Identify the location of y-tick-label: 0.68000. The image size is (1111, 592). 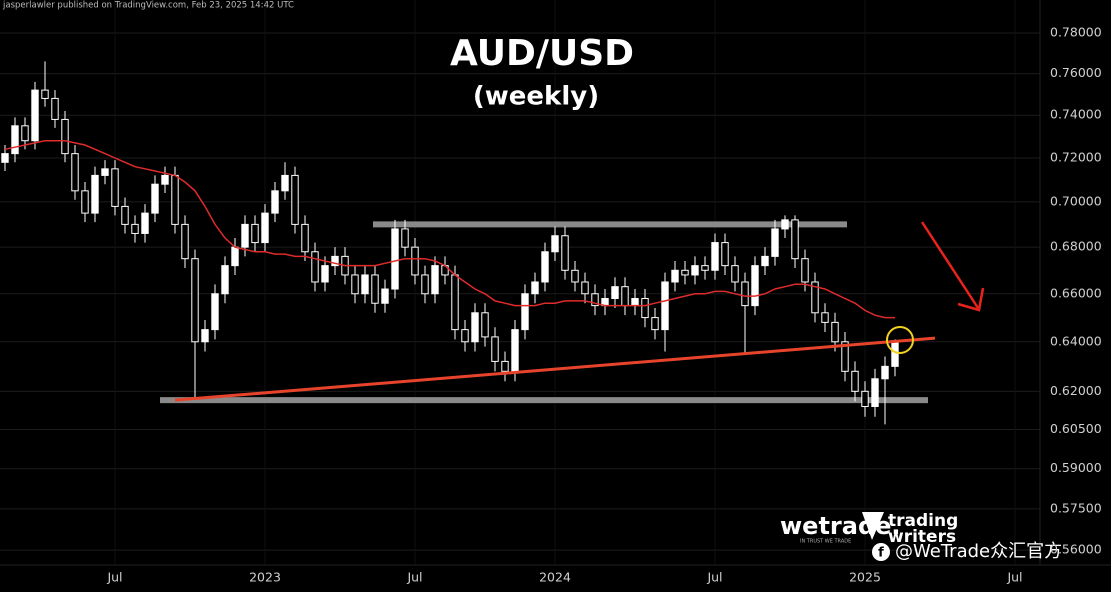
(1076, 246).